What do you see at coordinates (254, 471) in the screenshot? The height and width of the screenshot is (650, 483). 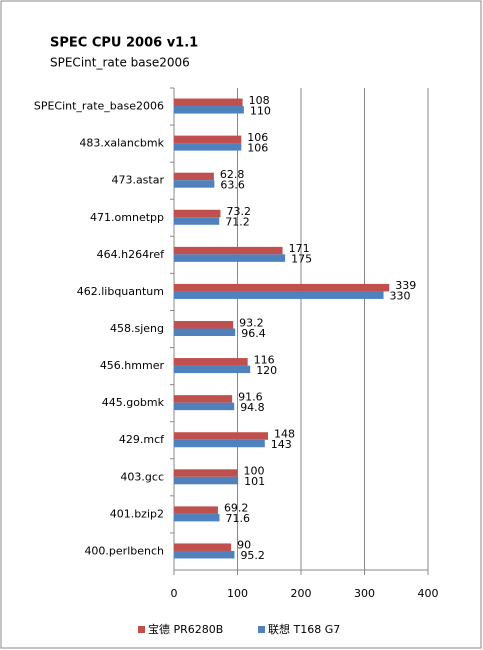 I see `data-label: 100` at bounding box center [254, 471].